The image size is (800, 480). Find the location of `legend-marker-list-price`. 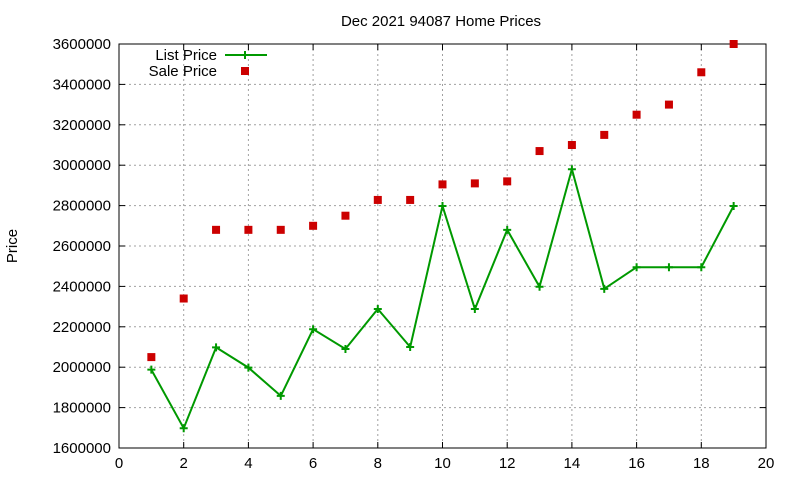

legend-marker-list-price is located at coordinates (245, 55).